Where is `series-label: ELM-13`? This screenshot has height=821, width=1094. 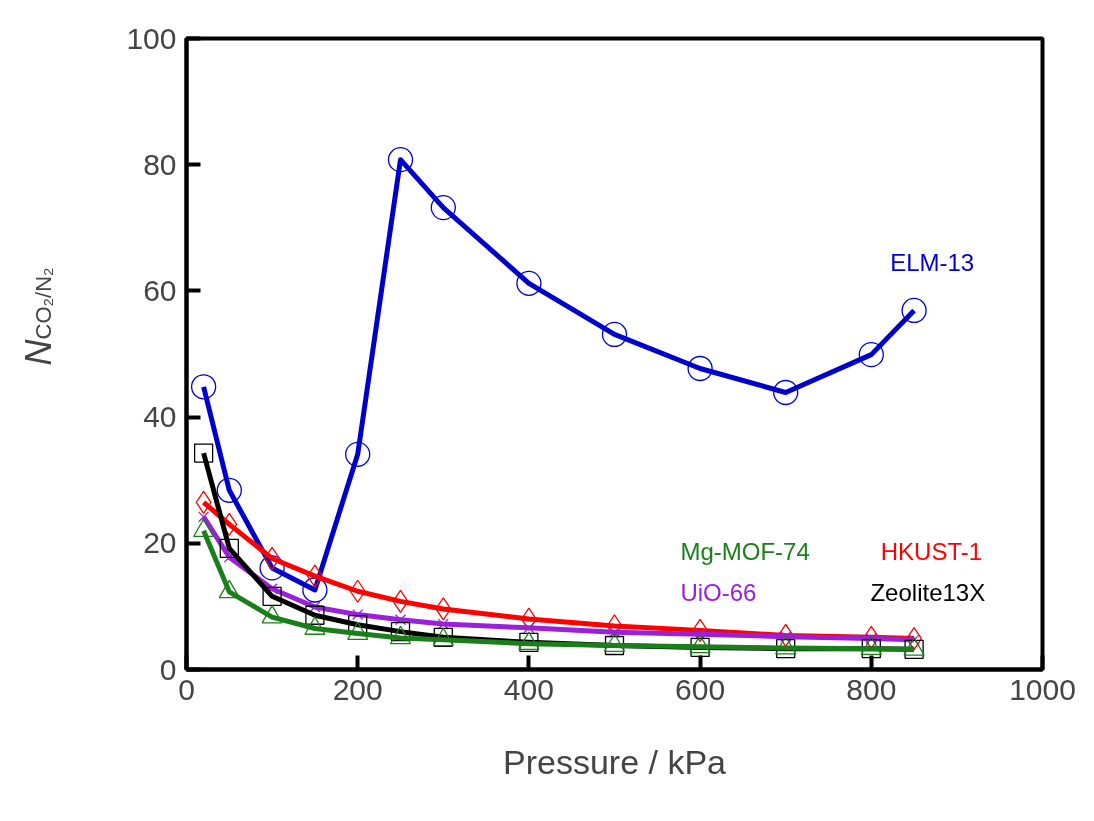 series-label: ELM-13 is located at coordinates (932, 262).